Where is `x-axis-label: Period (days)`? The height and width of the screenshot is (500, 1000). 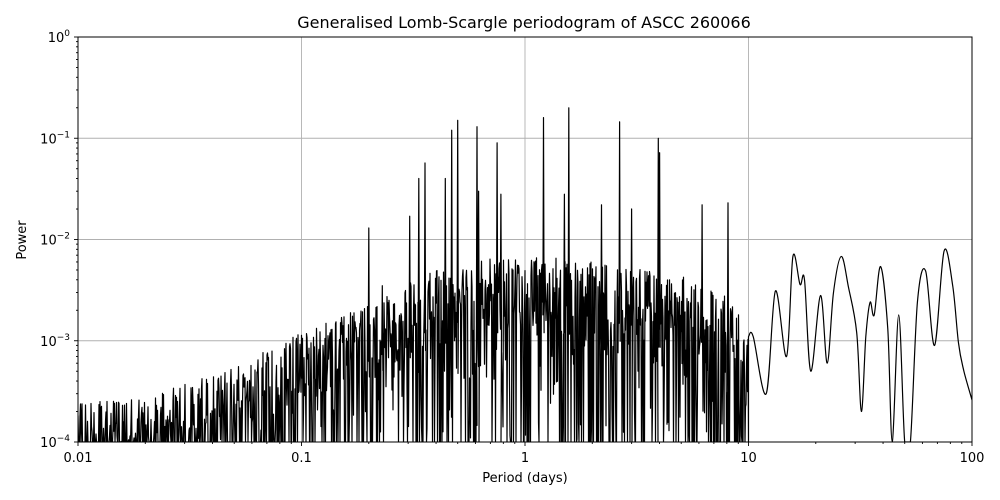
x-axis-label: Period (days) is located at coordinates (525, 478).